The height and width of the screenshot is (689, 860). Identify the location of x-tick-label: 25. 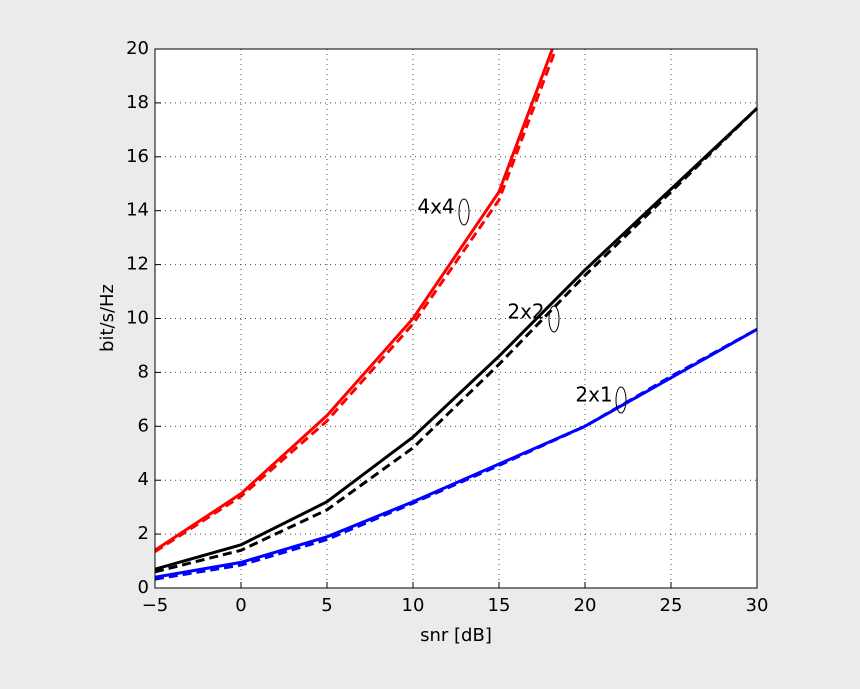
(671, 605).